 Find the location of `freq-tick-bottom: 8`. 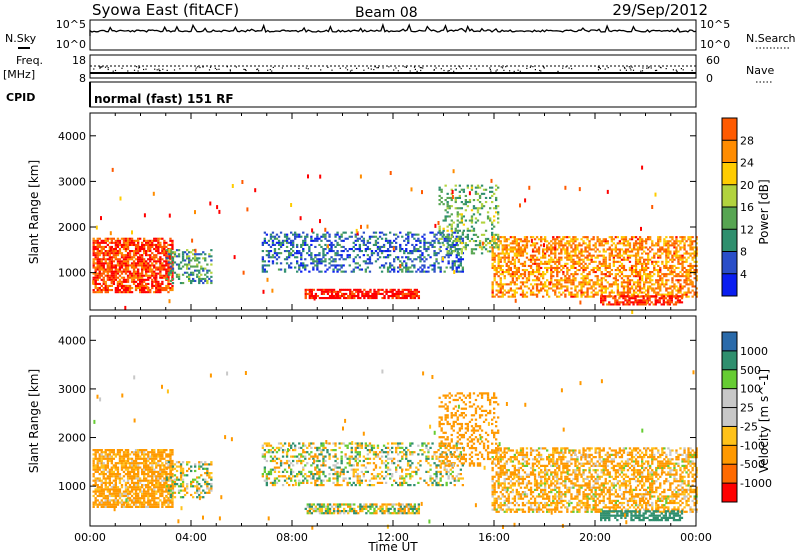

freq-tick-bottom: 8 is located at coordinates (82, 78).